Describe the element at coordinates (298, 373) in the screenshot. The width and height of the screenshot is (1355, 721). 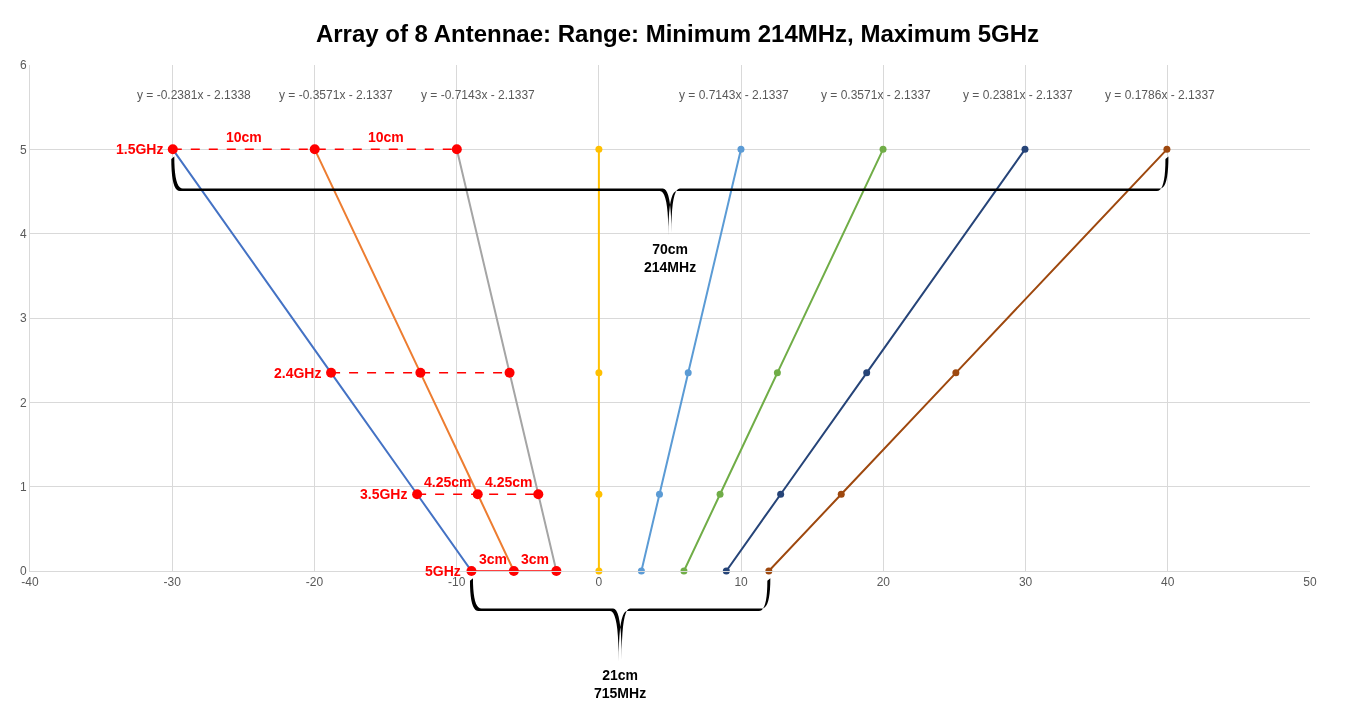
I see `annotation: 2.4GHz` at that location.